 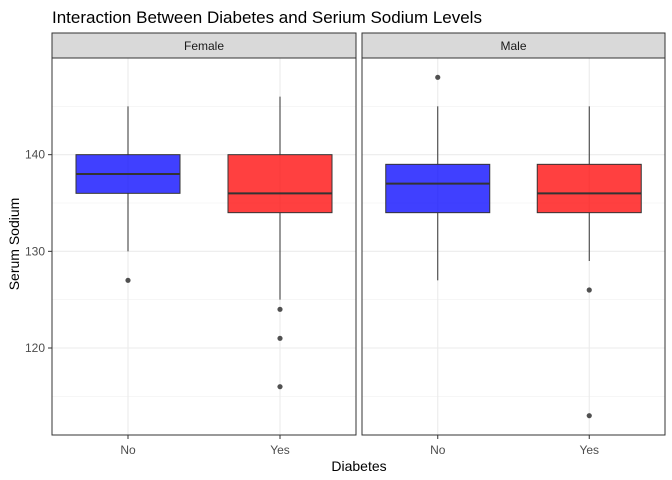 I want to click on y-tick-label: 130, so click(x=35, y=251).